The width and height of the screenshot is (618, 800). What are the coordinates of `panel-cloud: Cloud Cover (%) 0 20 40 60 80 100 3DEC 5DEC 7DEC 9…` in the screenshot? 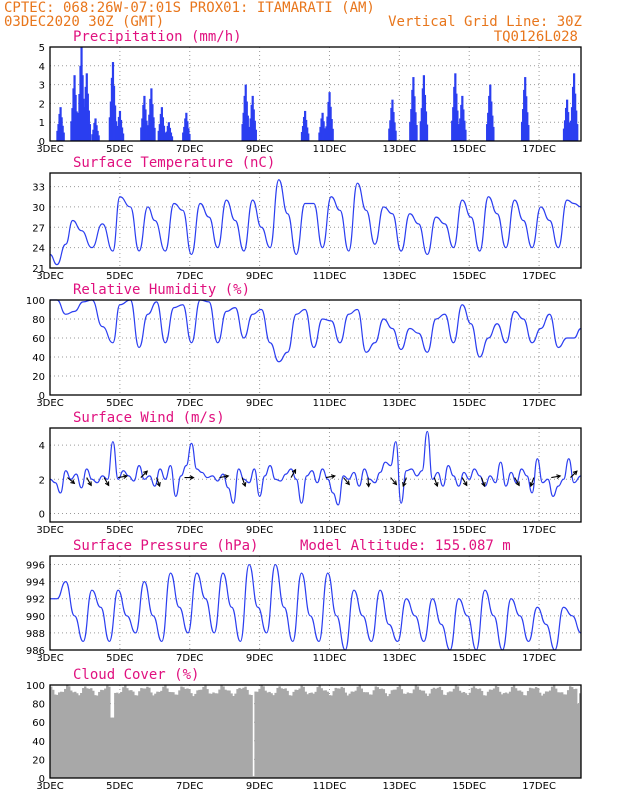 It's located at (304, 729).